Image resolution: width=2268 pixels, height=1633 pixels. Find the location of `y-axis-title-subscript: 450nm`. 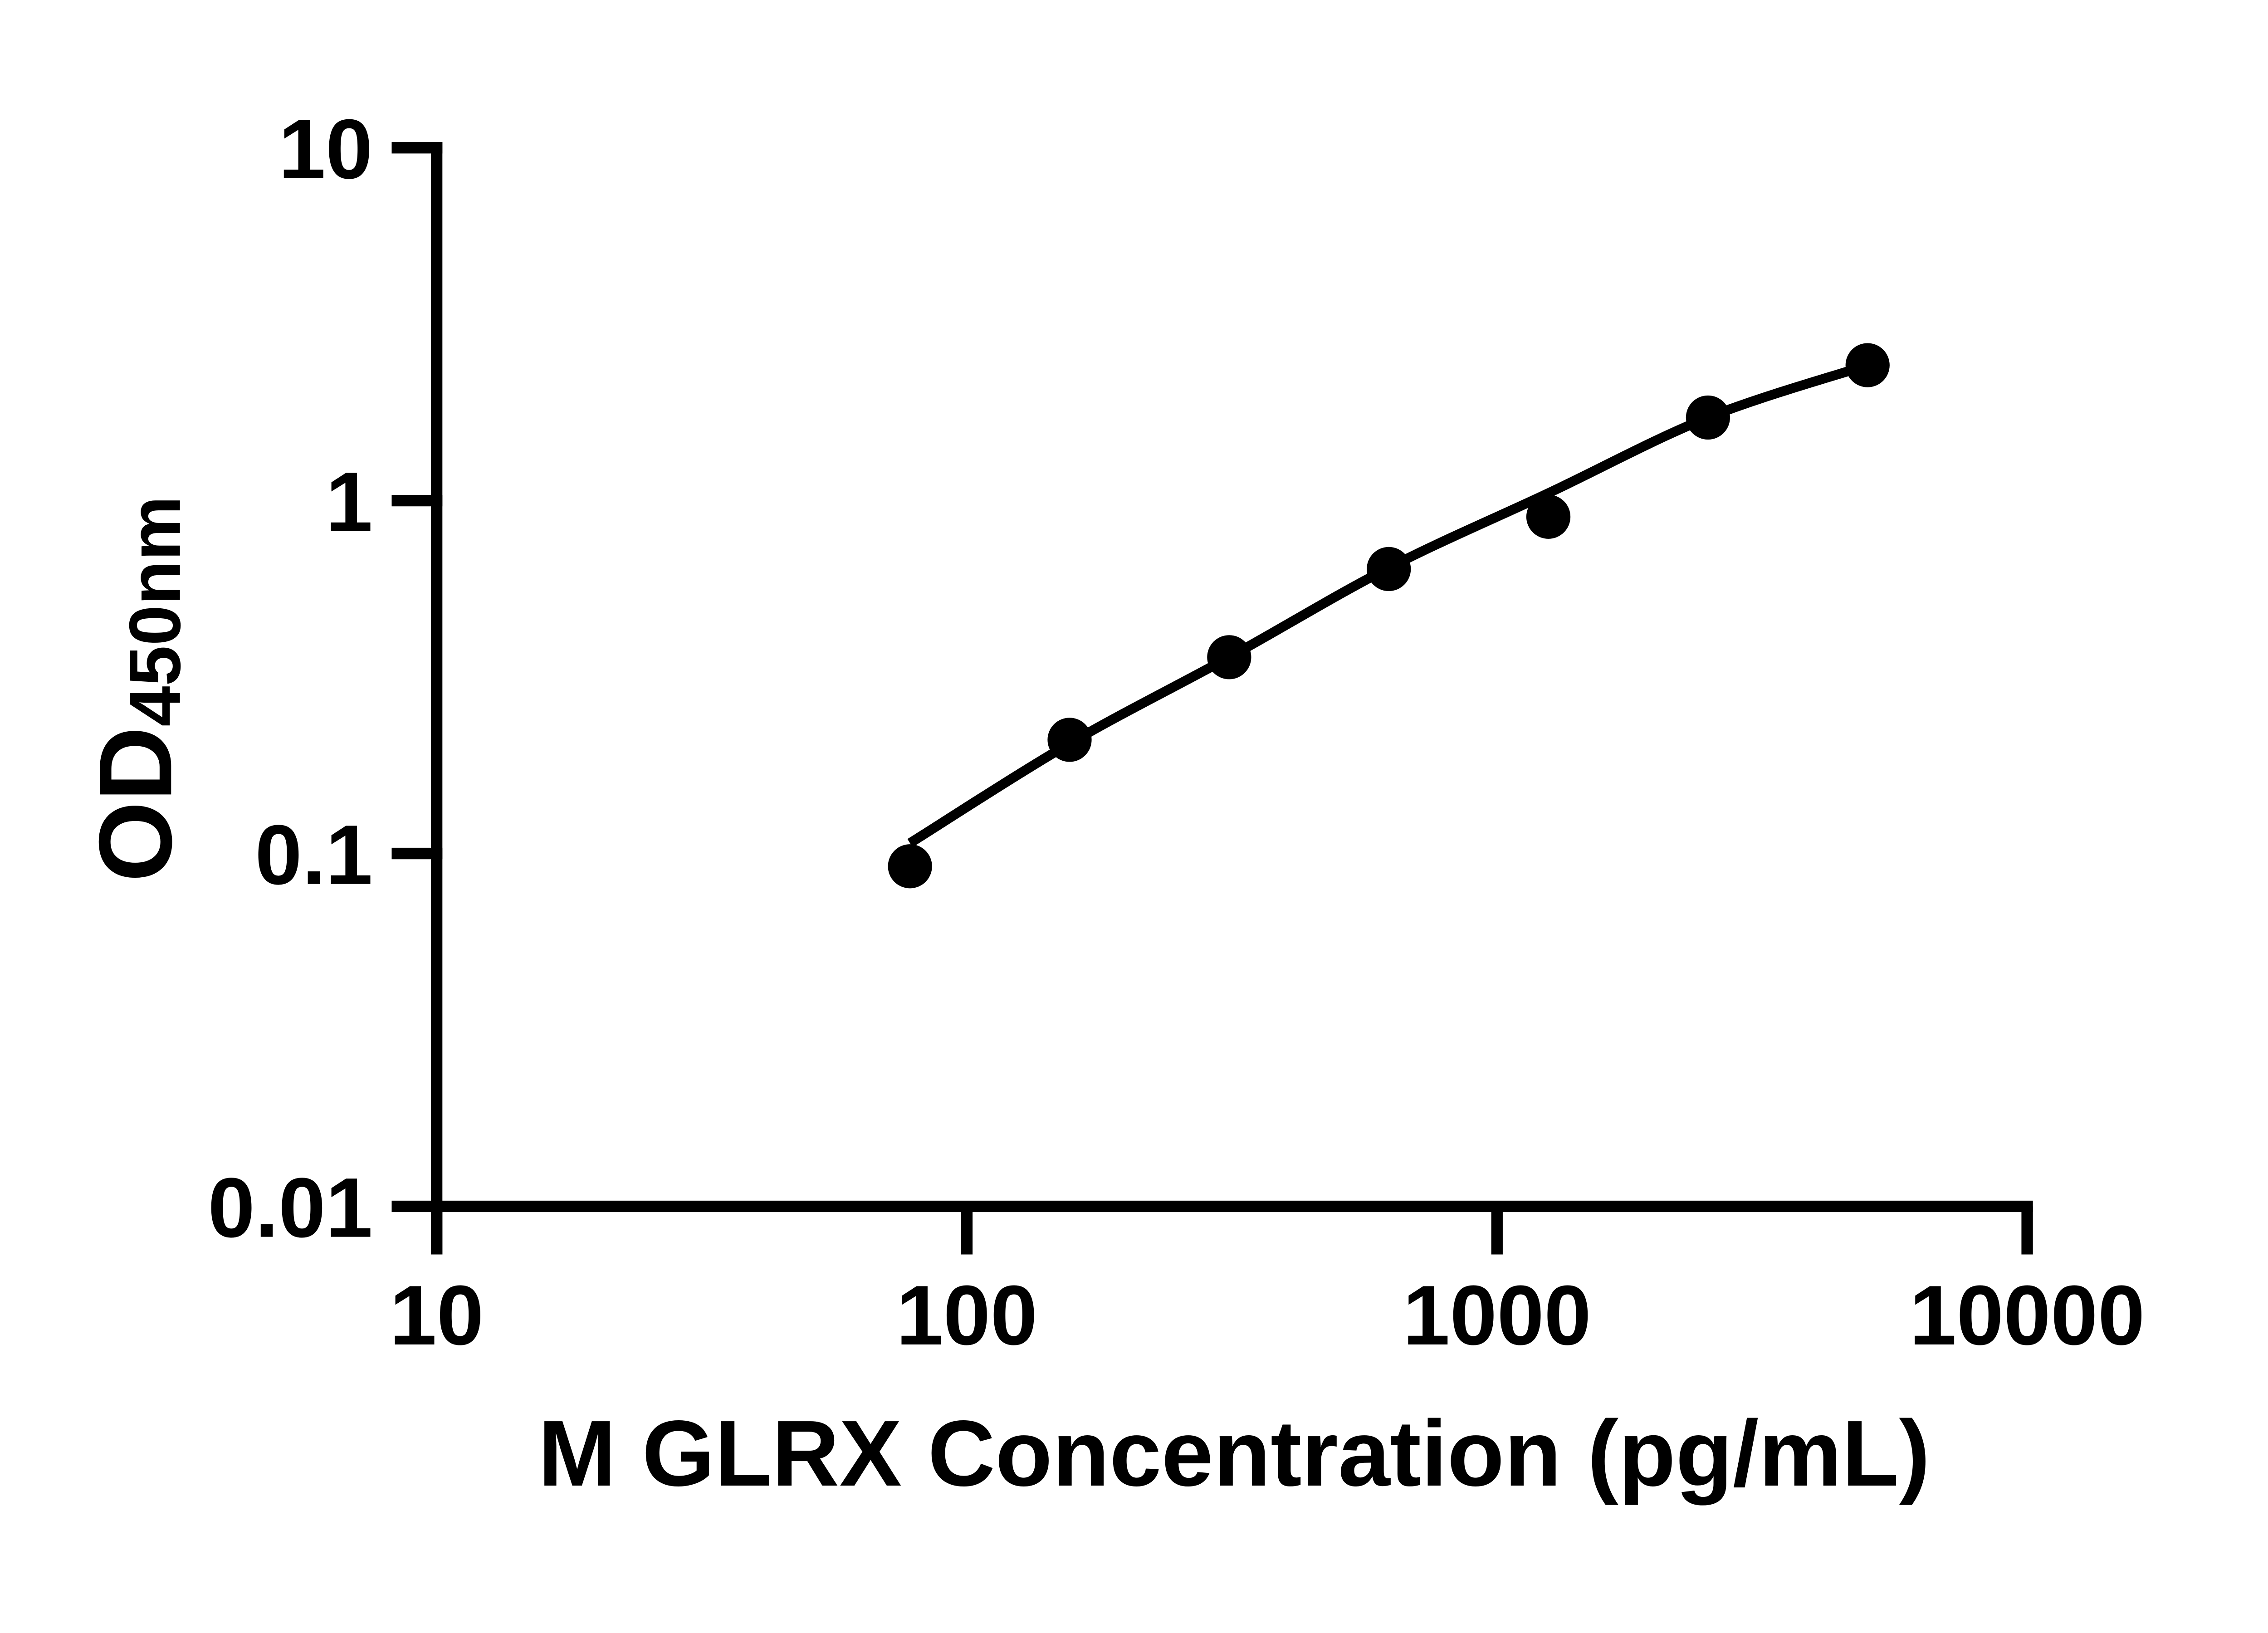

y-axis-title-subscript: 450nm is located at coordinates (155, 611).